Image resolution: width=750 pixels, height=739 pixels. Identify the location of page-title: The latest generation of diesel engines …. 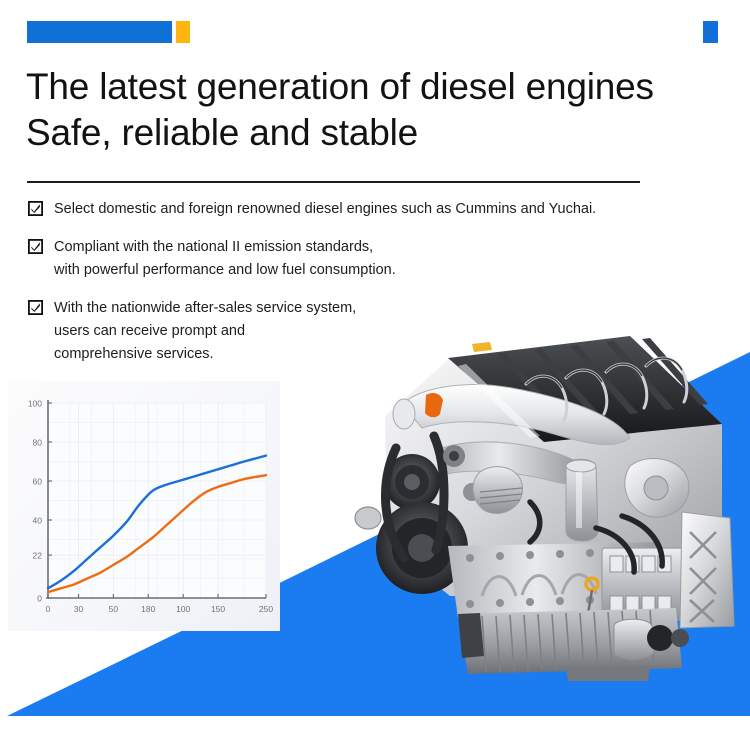
(366, 110).